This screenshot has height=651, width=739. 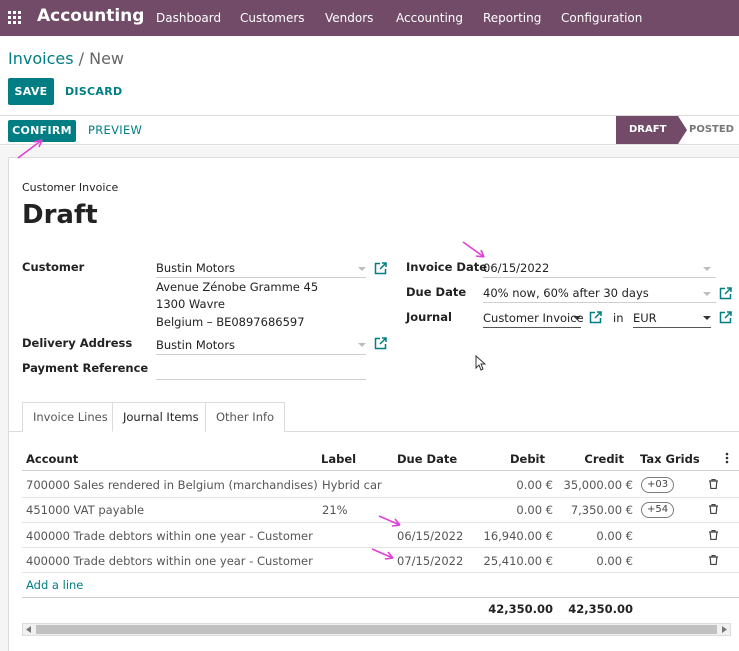 What do you see at coordinates (516, 268) in the screenshot?
I see `invoice-date-field: 06/15/2022` at bounding box center [516, 268].